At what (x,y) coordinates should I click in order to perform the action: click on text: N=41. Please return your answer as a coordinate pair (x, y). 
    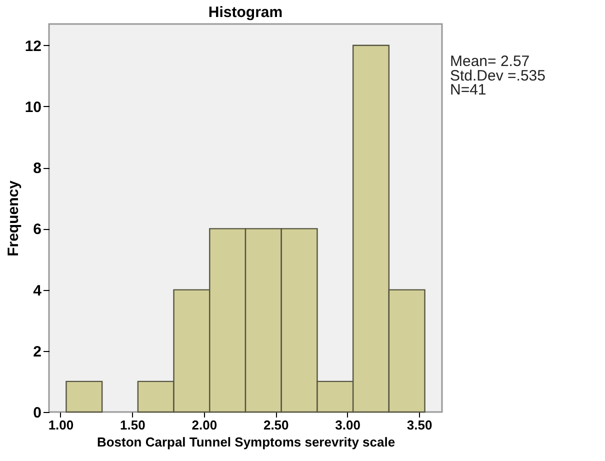
    Looking at the image, I should click on (468, 90).